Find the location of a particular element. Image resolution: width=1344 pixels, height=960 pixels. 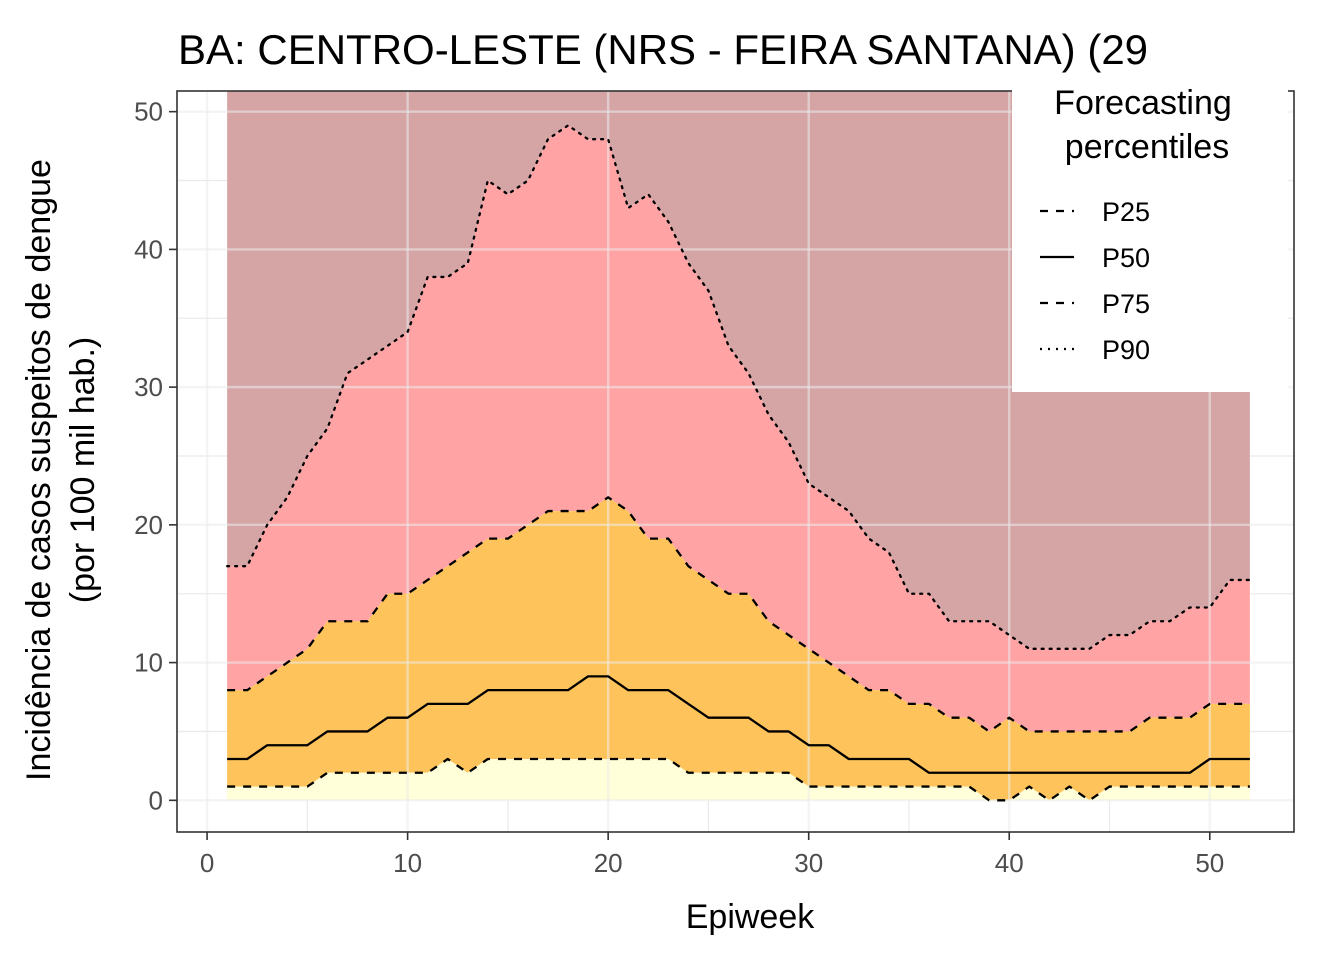

legend-label-p90: P90 is located at coordinates (1126, 350).